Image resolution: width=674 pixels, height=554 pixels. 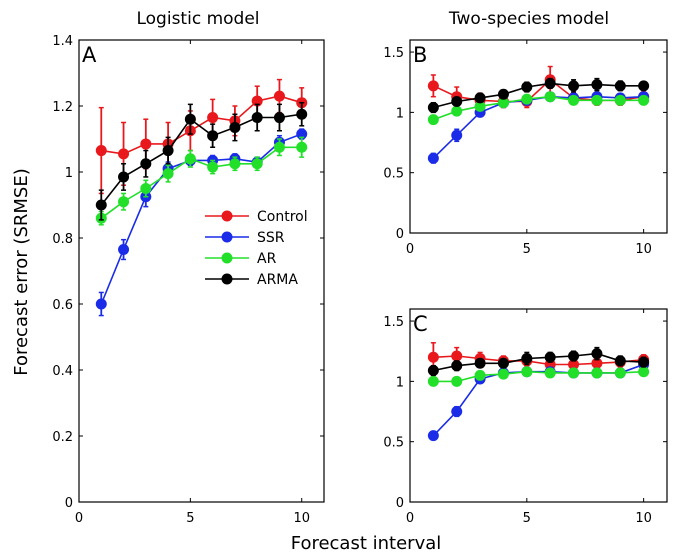 What do you see at coordinates (197, 19) in the screenshot?
I see `title-logistic-model: Logistic model` at bounding box center [197, 19].